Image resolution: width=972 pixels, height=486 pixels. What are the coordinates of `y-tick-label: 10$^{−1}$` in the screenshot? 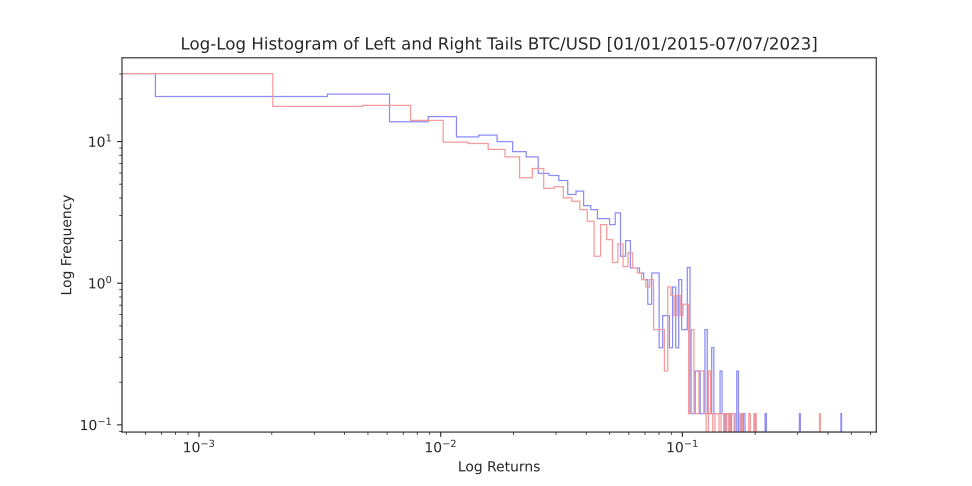 It's located at (96, 424).